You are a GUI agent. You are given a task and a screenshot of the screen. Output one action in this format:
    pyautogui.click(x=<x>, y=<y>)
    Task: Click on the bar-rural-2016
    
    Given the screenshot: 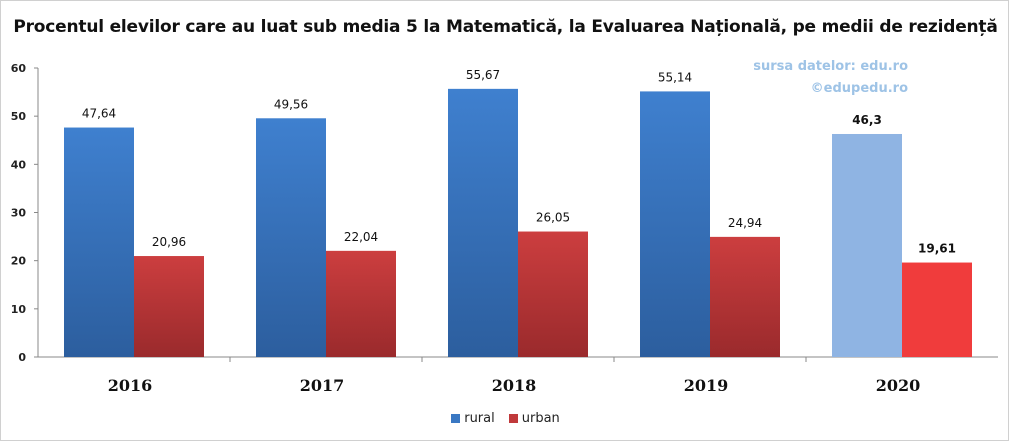 What is the action you would take?
    pyautogui.click(x=99, y=242)
    